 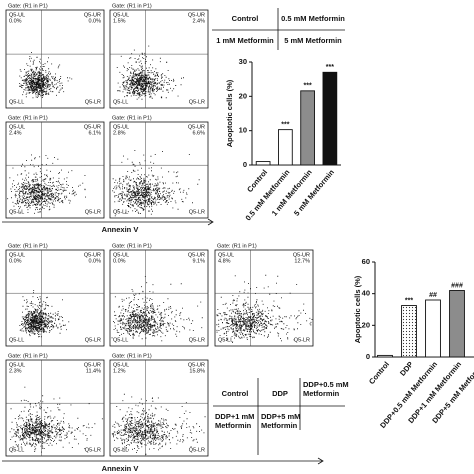 What do you see at coordinates (379, 373) in the screenshot?
I see `x-tick-label: Control` at bounding box center [379, 373].